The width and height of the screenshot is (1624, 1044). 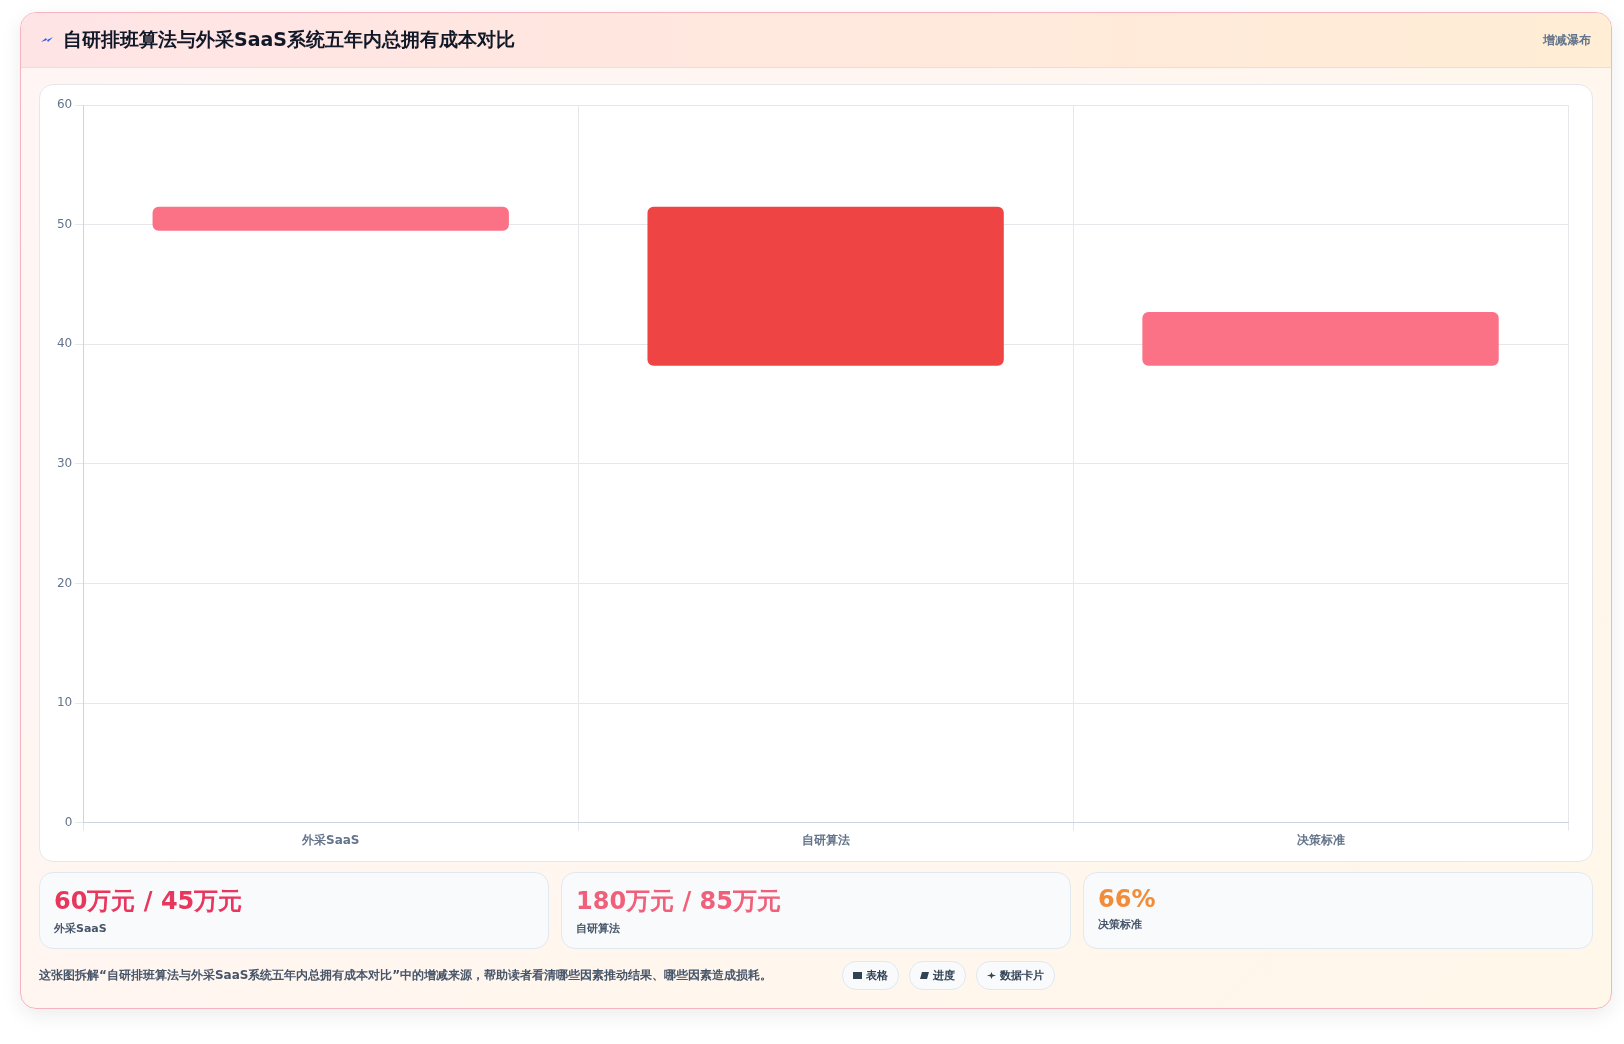 I want to click on y-tick-label: 60, so click(x=64, y=104).